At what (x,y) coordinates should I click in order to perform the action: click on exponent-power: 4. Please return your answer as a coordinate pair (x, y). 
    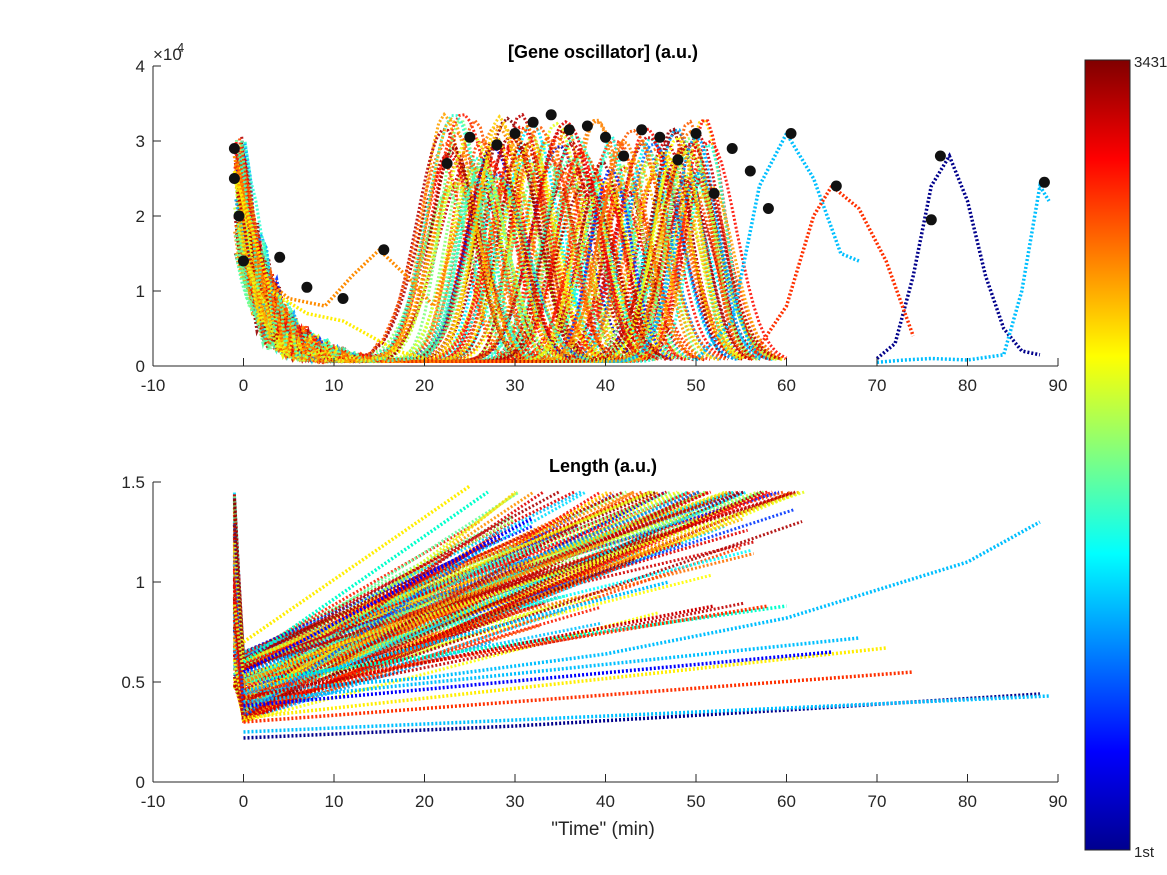
    Looking at the image, I should click on (180, 47).